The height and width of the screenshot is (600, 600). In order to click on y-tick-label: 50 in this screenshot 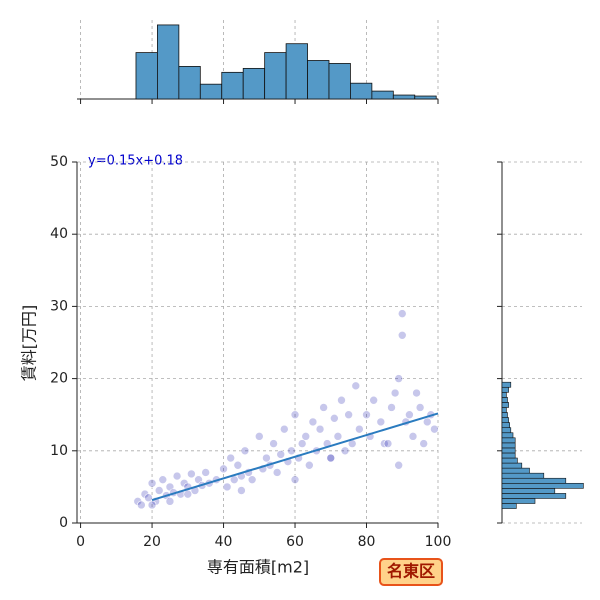, I will do `click(59, 162)`.